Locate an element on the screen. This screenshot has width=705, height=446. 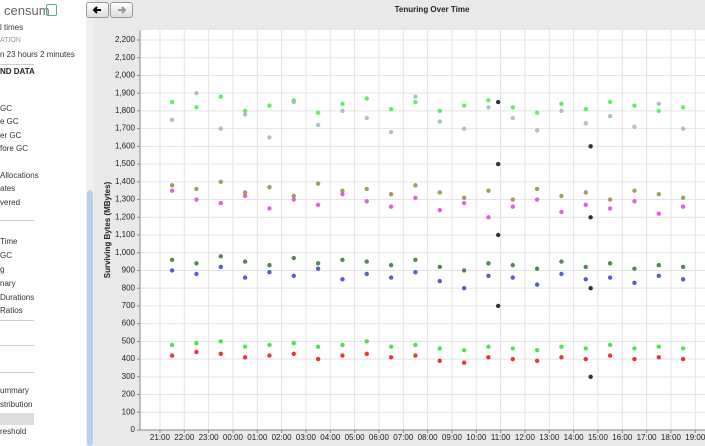
y-tick-label: 200 is located at coordinates (129, 394).